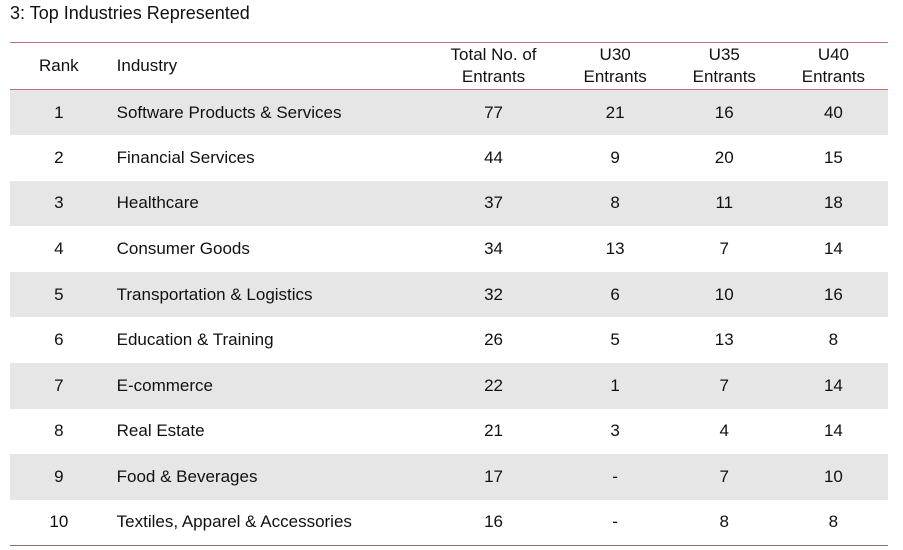 The height and width of the screenshot is (550, 903). What do you see at coordinates (833, 157) in the screenshot?
I see `cell-u40: 15` at bounding box center [833, 157].